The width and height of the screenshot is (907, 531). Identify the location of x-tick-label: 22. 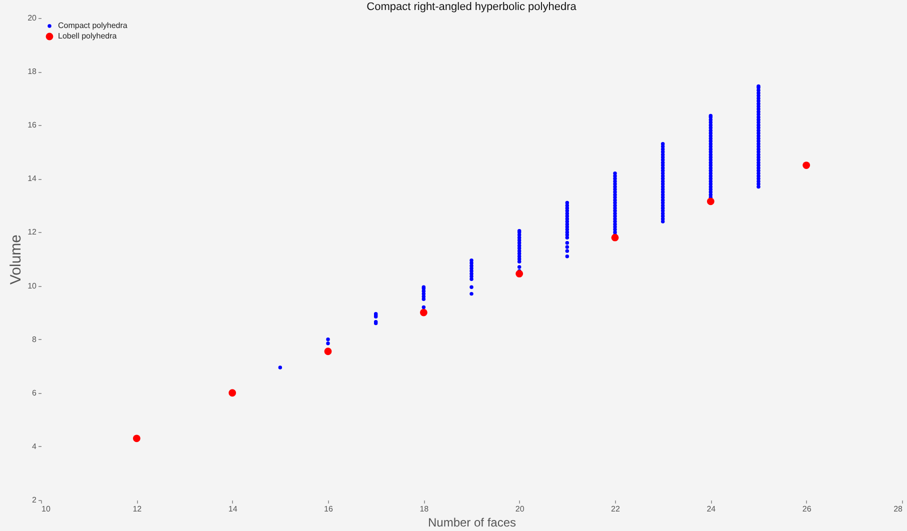
(615, 509).